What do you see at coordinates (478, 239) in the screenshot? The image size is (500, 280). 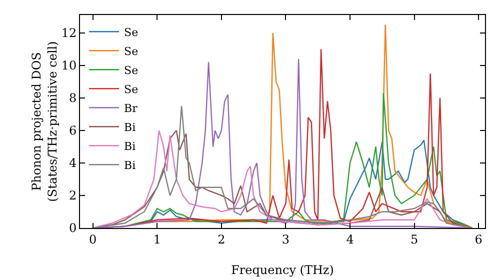 I see `x-tick-label: 6` at bounding box center [478, 239].